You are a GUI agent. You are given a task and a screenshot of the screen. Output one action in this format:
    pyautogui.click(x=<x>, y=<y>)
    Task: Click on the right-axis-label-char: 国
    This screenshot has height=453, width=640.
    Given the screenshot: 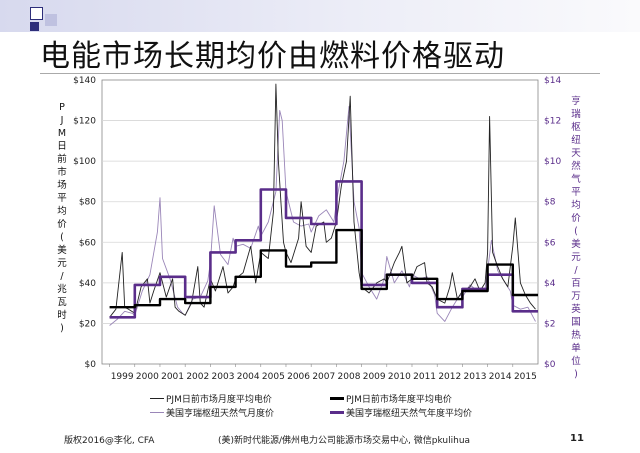 What is the action you would take?
    pyautogui.click(x=576, y=322)
    